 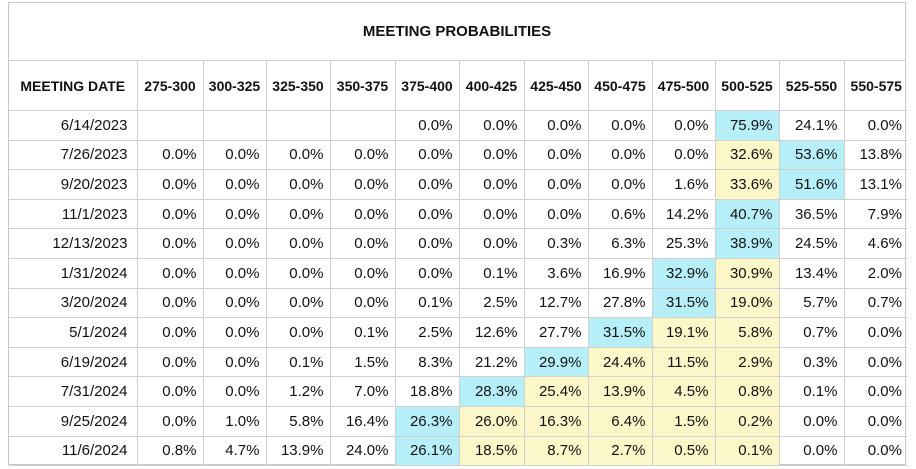 I want to click on probability-cell: 26.0%, so click(x=491, y=421).